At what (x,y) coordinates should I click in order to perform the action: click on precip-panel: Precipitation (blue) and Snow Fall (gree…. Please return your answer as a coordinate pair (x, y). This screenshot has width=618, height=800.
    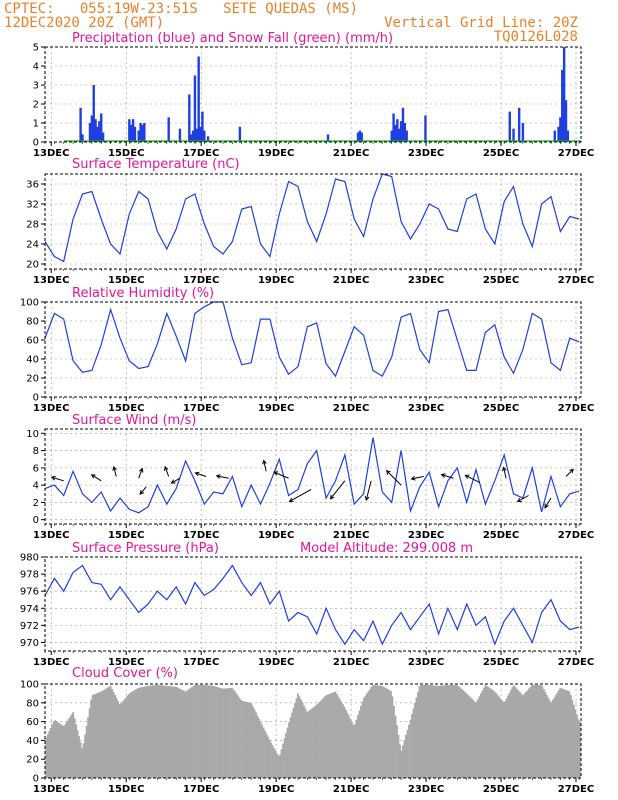
    Looking at the image, I should click on (314, 95).